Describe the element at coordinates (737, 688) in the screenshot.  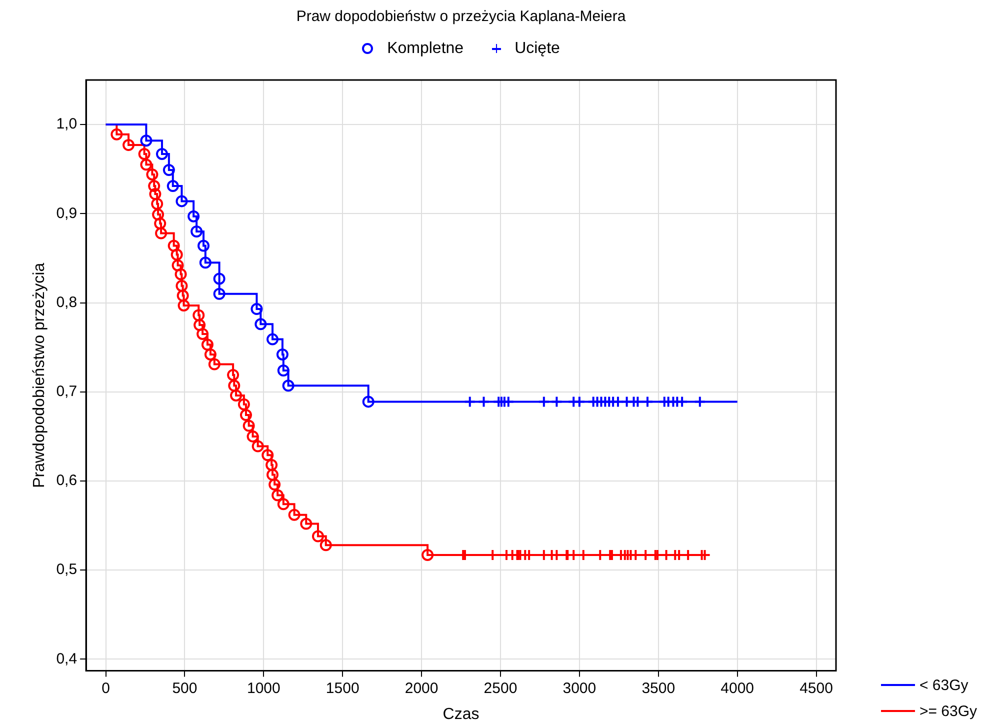
I see `x-tick-label: 4000` at that location.